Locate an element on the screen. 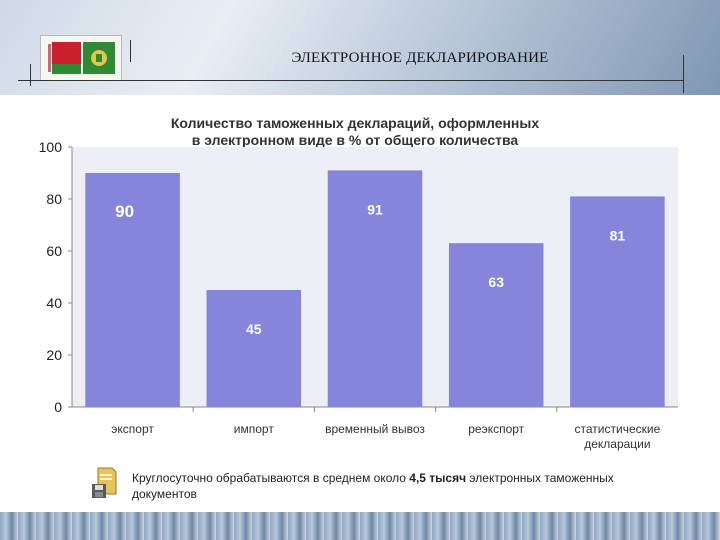 This screenshot has width=720, height=540. x-tick-label: декларации is located at coordinates (617, 444).